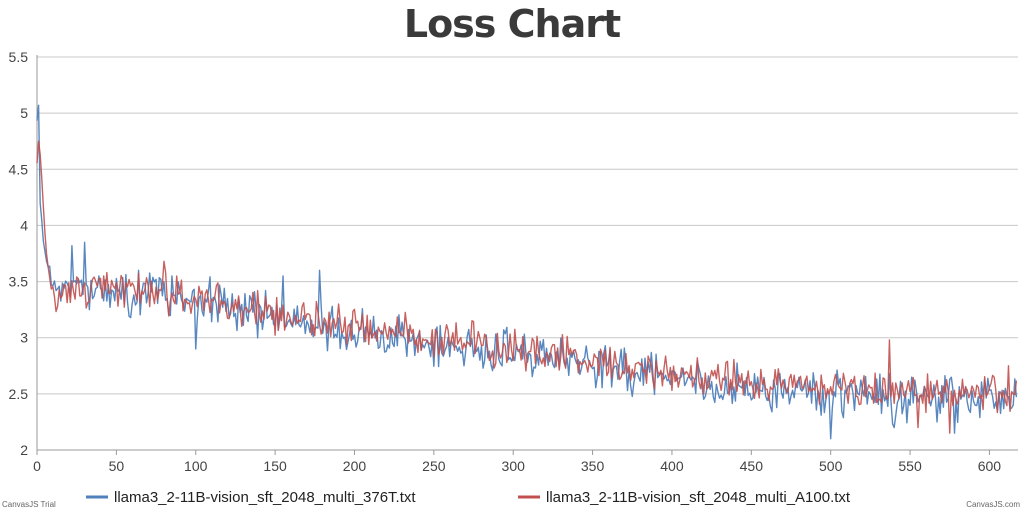 The image size is (1024, 510). I want to click on x-tick-label: 350, so click(593, 466).